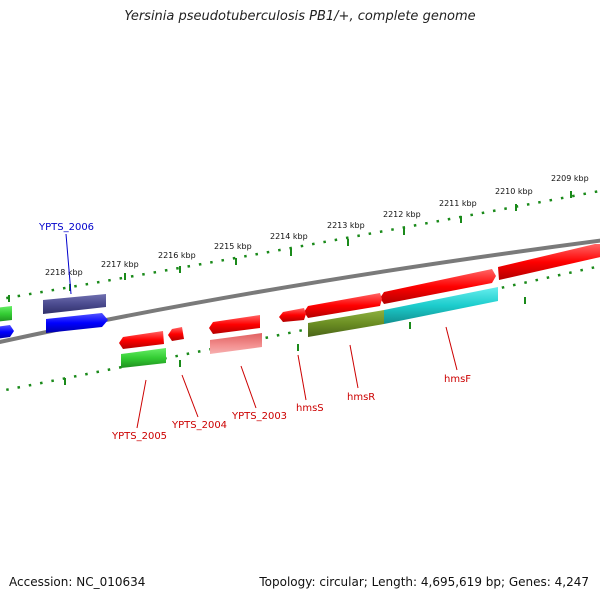  Describe the element at coordinates (300, 283) in the screenshot. I see `forward-strand-features` at that location.